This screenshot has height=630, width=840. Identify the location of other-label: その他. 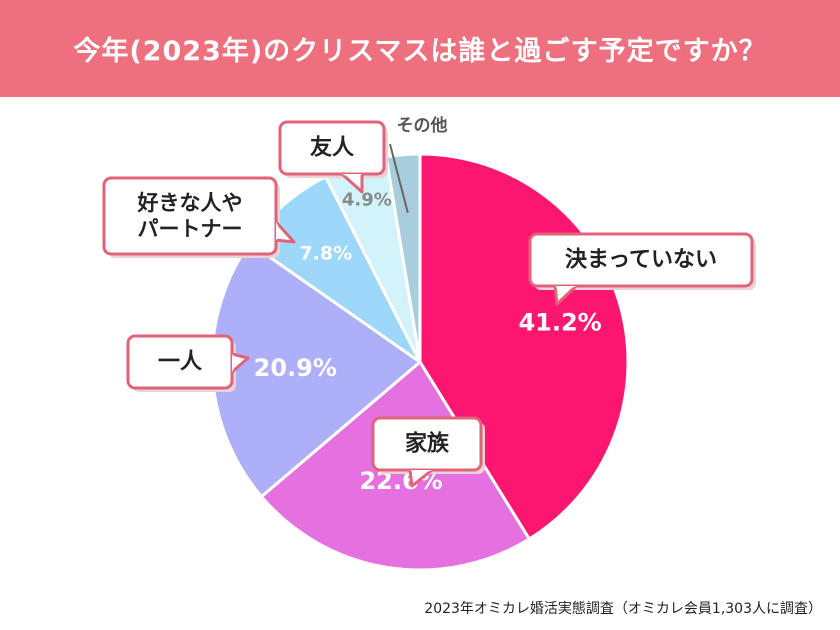
(422, 125).